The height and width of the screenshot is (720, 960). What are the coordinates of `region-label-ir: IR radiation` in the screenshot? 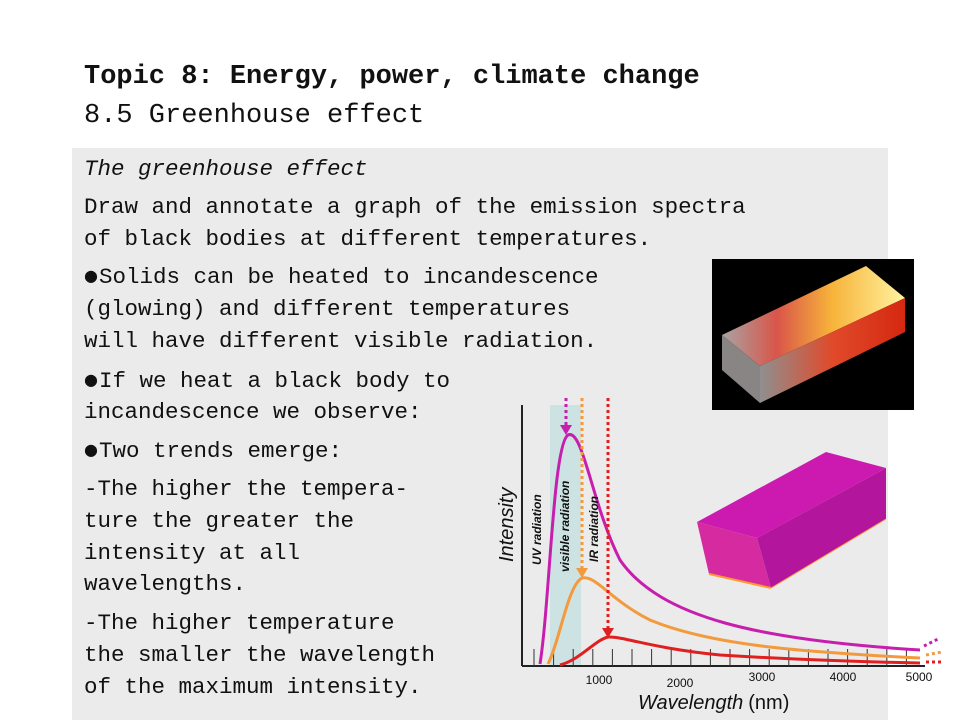 It's located at (594, 529).